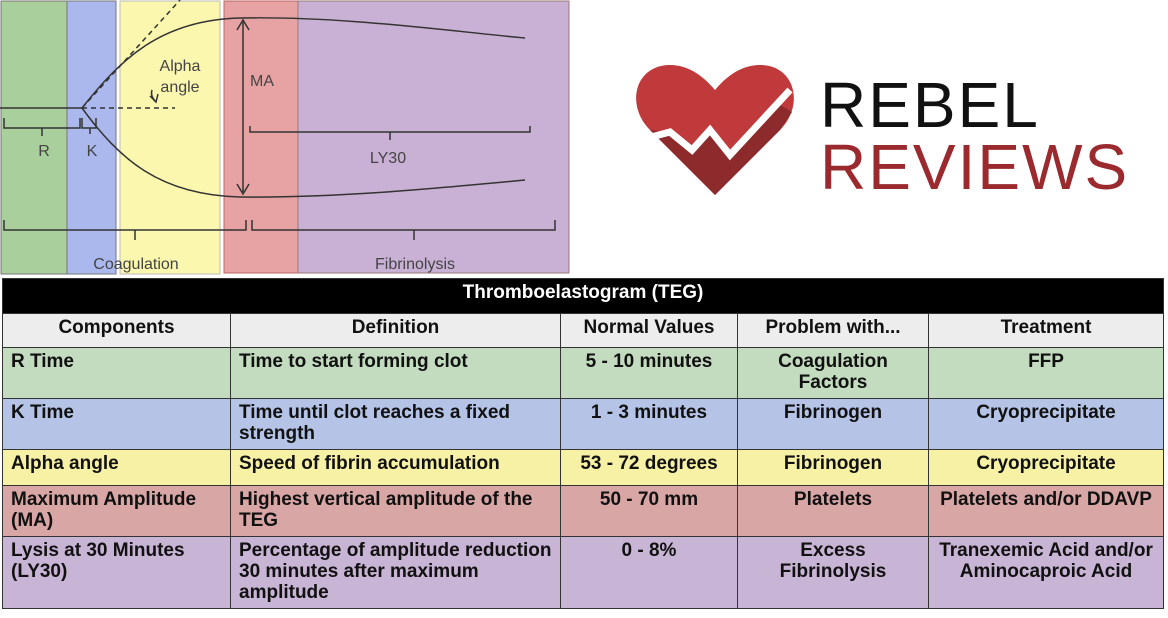  Describe the element at coordinates (649, 511) in the screenshot. I see `table-cell: 50 - 70 mm` at that location.